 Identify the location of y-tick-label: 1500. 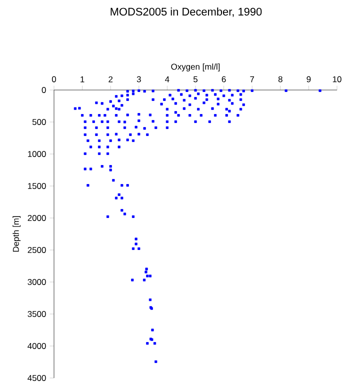
(37, 186).